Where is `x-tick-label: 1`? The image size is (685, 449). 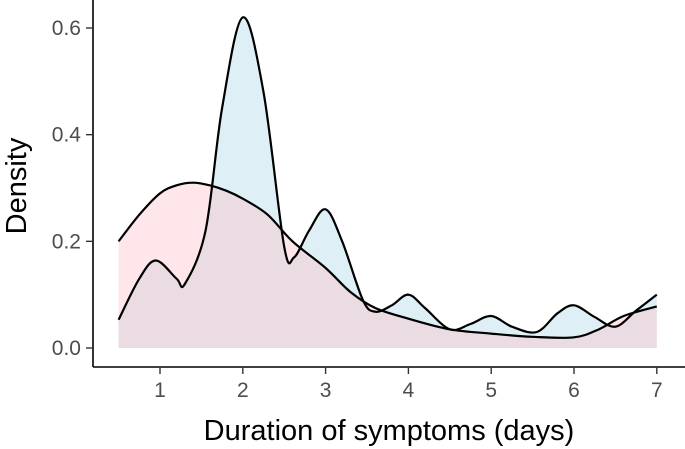 x-tick-label: 1 is located at coordinates (160, 390).